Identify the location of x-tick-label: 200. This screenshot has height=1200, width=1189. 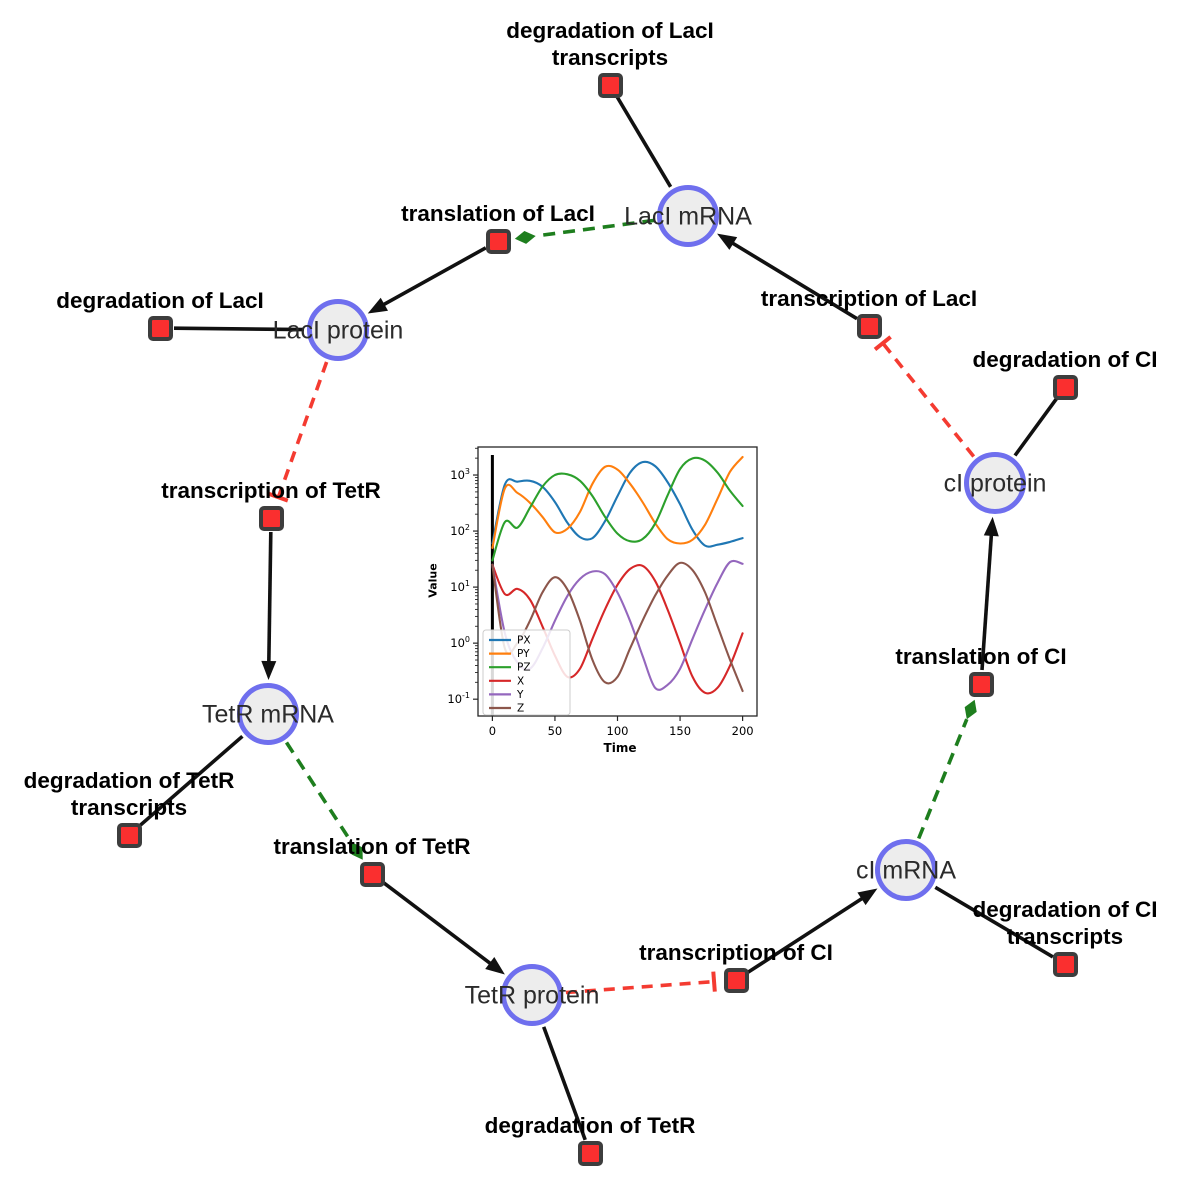
(743, 731).